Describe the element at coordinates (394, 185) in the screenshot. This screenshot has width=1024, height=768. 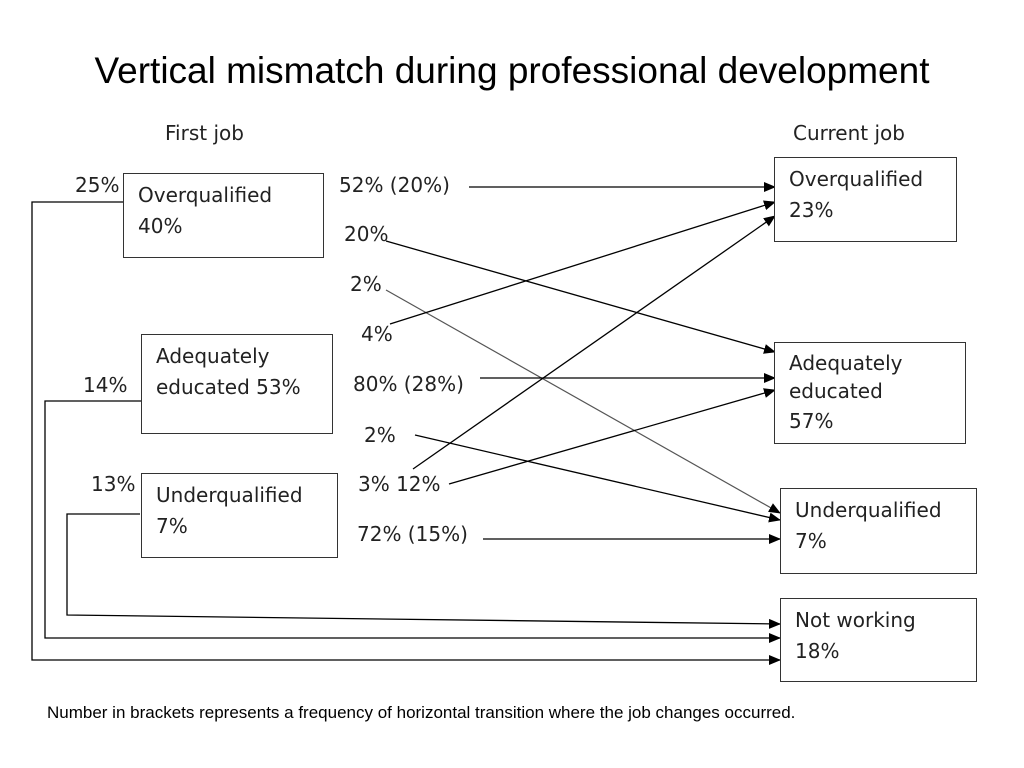
I see `transition-label: 52% (20%)` at that location.